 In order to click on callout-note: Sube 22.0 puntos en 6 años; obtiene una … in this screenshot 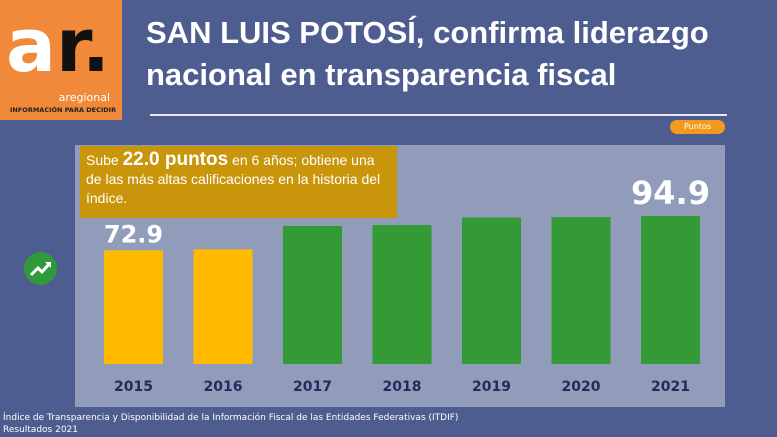, I will do `click(238, 182)`.